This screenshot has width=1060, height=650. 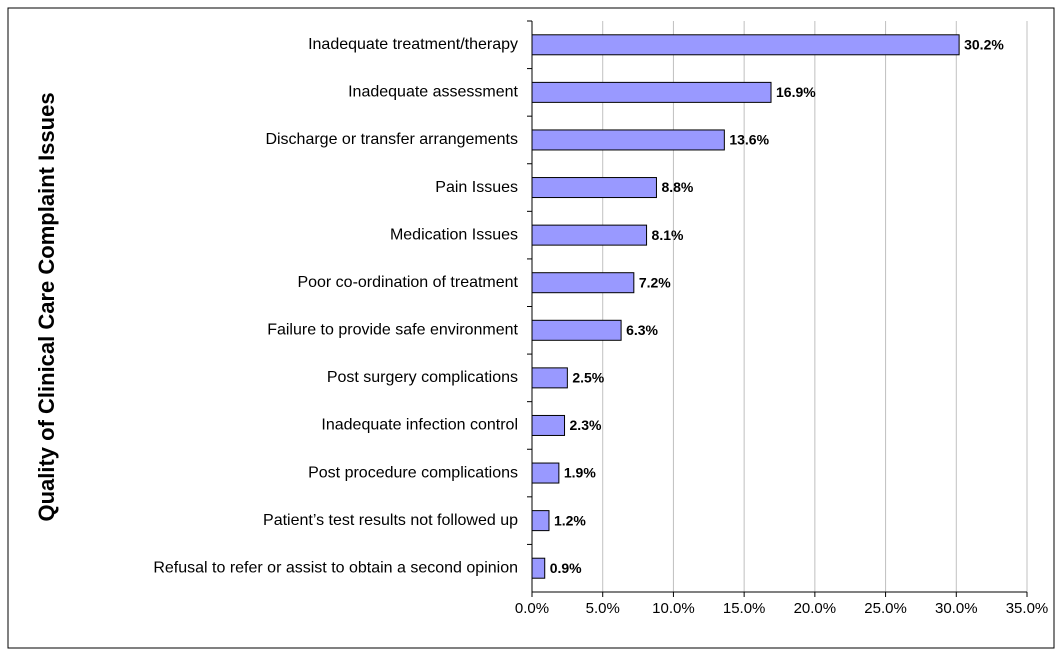 I want to click on y-tick-label: Discharge or transfer arrangements, so click(x=391, y=139).